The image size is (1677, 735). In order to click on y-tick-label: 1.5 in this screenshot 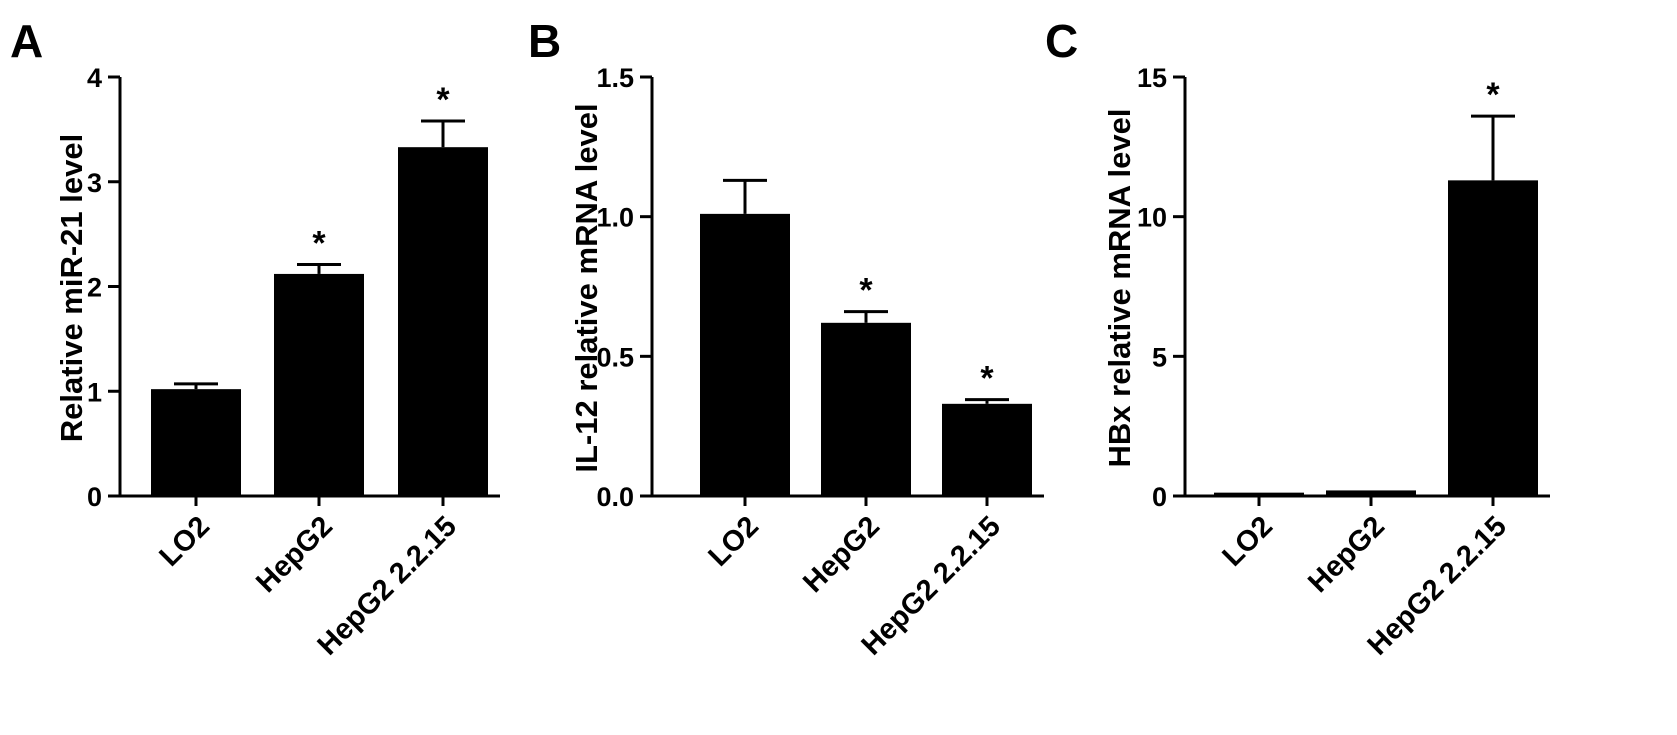, I will do `click(615, 78)`.